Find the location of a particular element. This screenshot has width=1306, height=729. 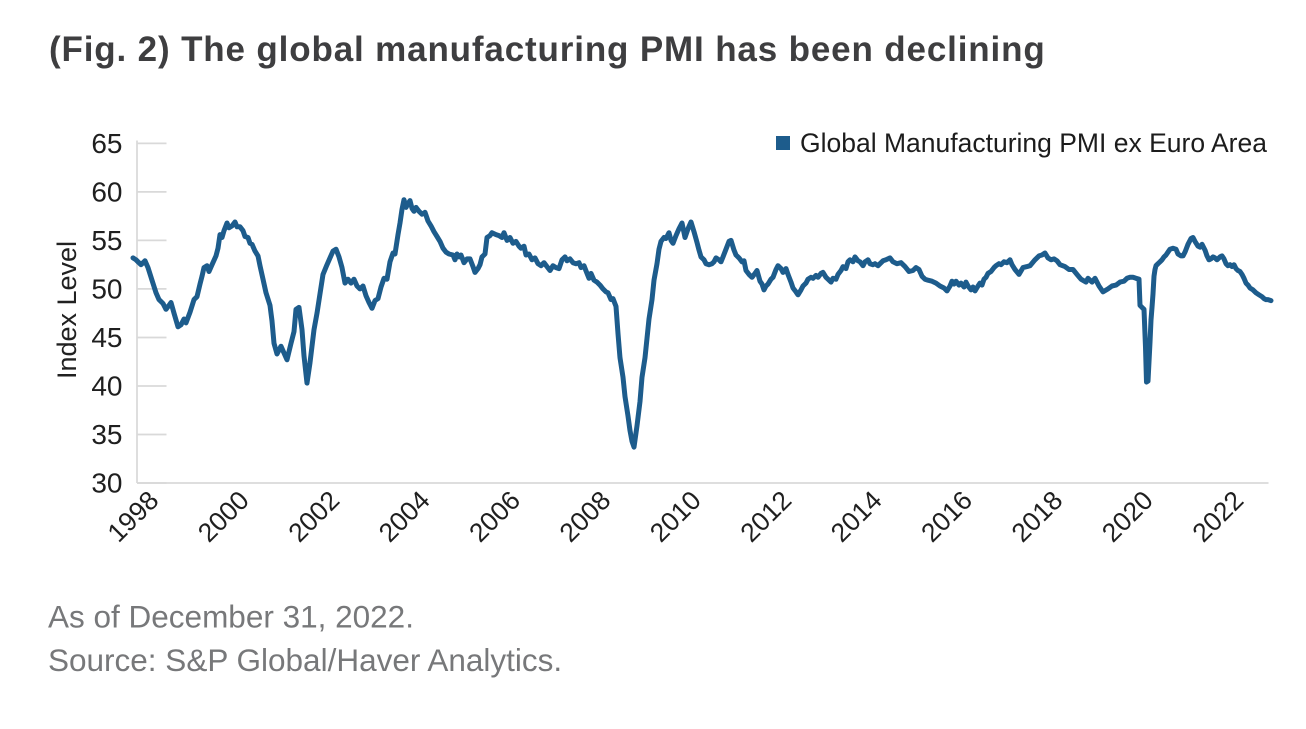

svg-text:Global Manufacturing PMI ex Eu: Global Manufacturing PMI ex Euro Area is located at coordinates (1033, 143).